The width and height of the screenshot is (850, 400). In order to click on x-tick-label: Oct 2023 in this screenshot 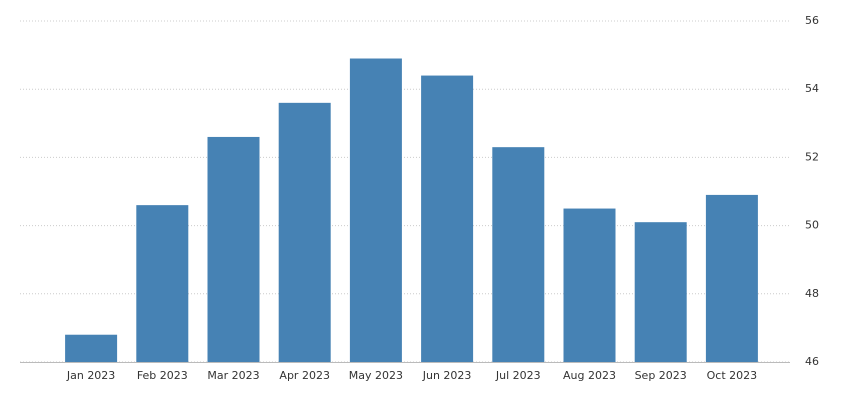, I will do `click(732, 375)`.